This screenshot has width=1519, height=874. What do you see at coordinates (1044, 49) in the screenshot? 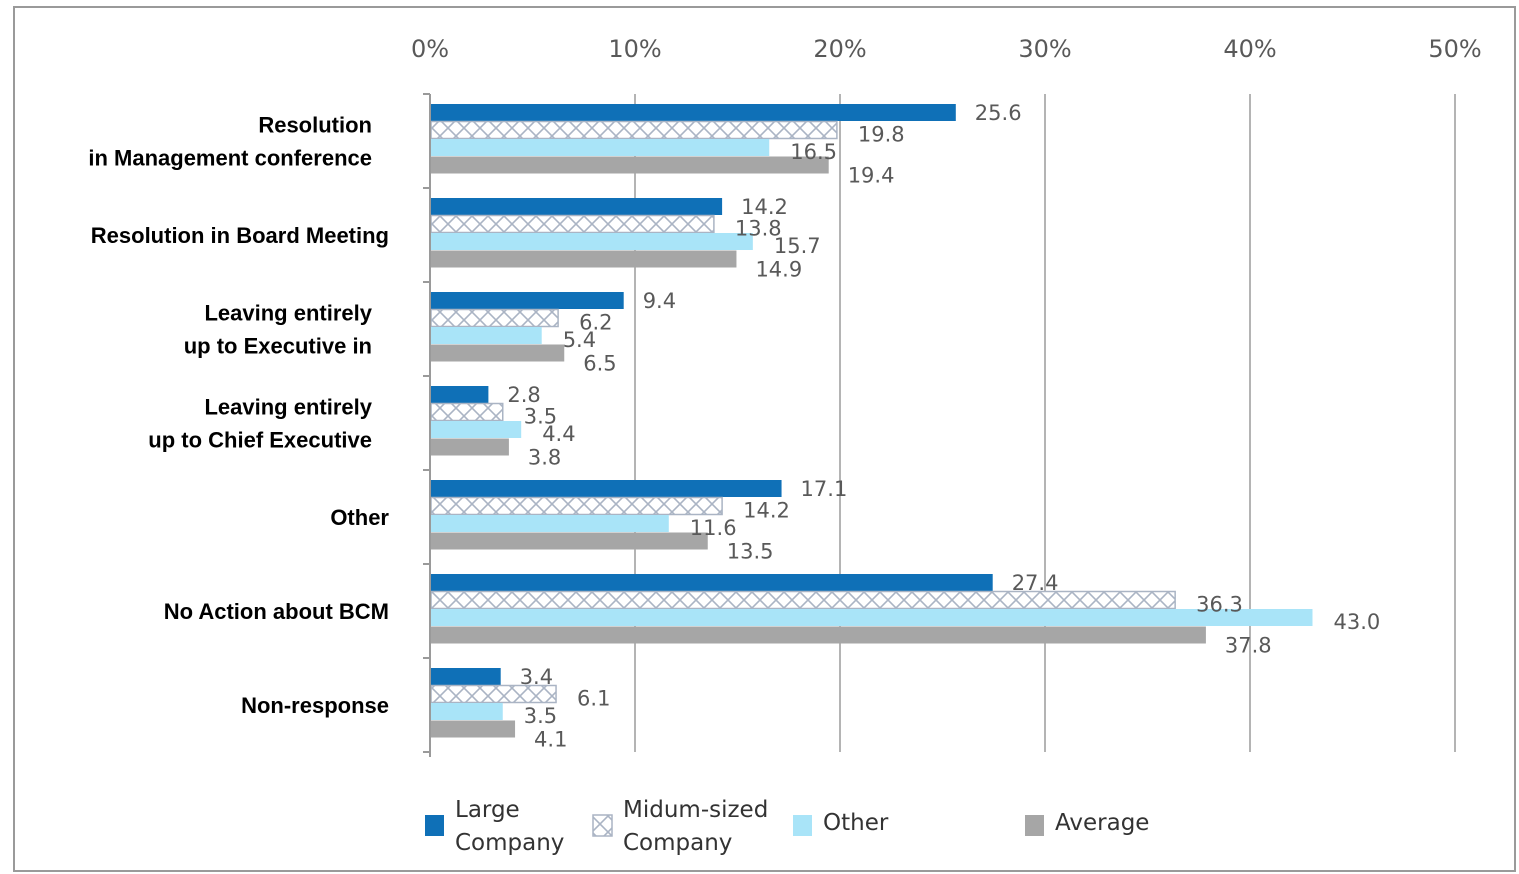
I see `x-tick-label: 30%` at bounding box center [1044, 49].